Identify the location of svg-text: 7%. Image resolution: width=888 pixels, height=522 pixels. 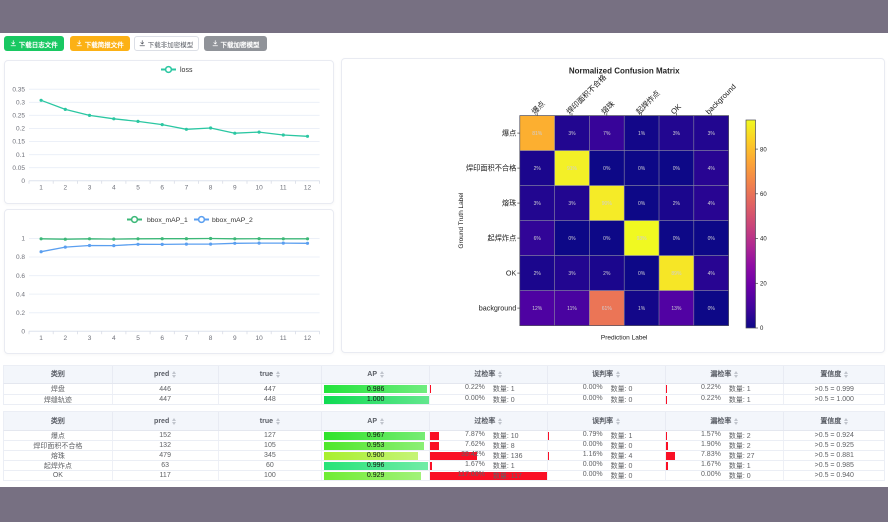
(607, 134).